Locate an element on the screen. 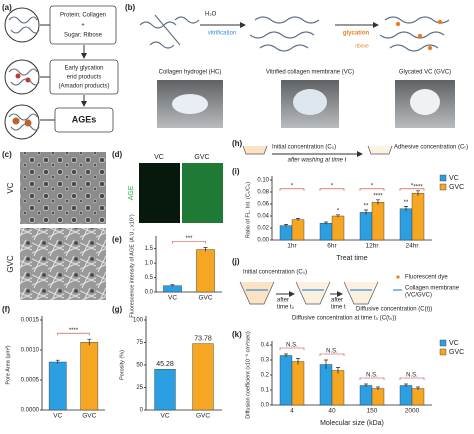 The width and height of the screenshot is (474, 434). panel-label: (f) is located at coordinates (6, 309).